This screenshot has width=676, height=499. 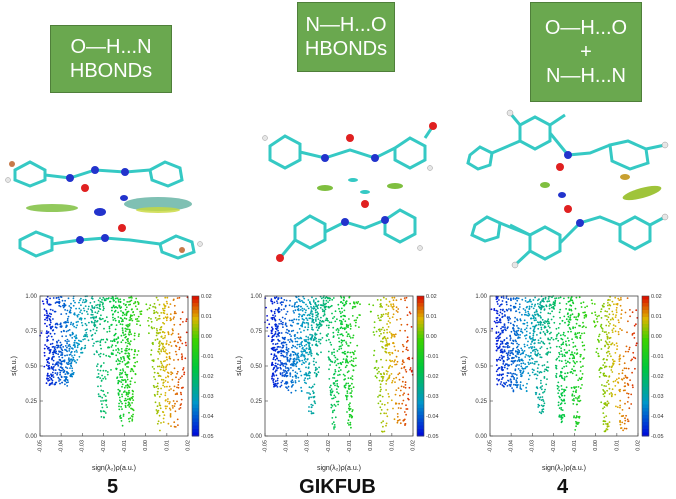 What do you see at coordinates (206, 317) in the screenshot?
I see `colorbar-tick-label: 0.01` at bounding box center [206, 317].